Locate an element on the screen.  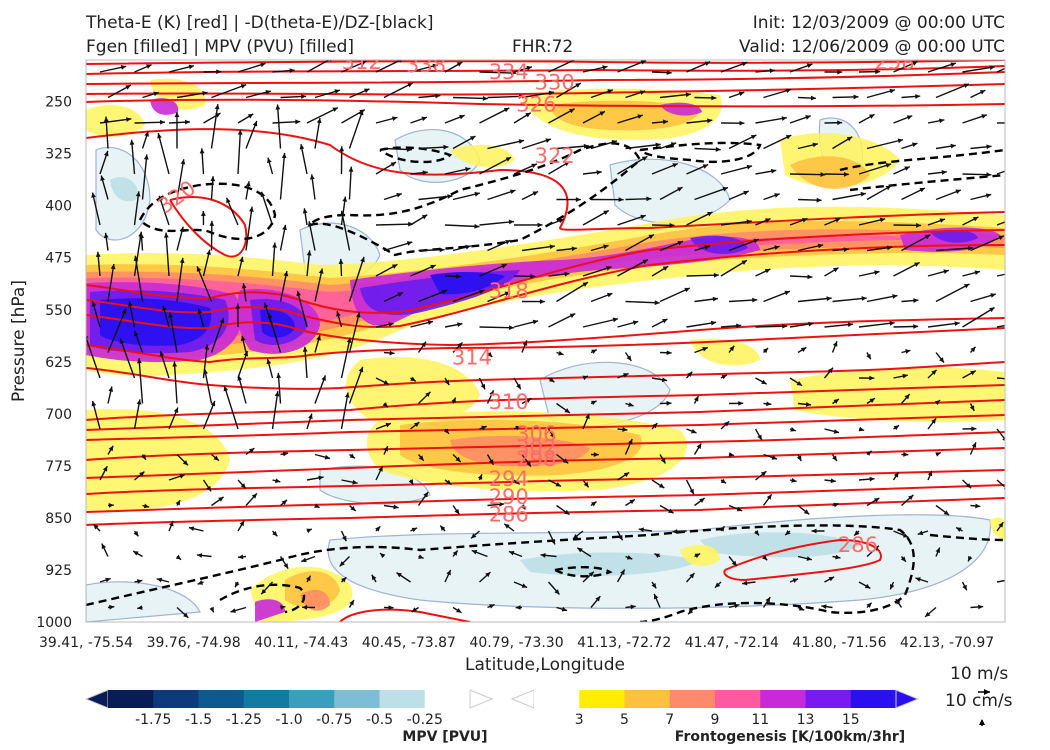
theta-e-label: 318 is located at coordinates (509, 291).